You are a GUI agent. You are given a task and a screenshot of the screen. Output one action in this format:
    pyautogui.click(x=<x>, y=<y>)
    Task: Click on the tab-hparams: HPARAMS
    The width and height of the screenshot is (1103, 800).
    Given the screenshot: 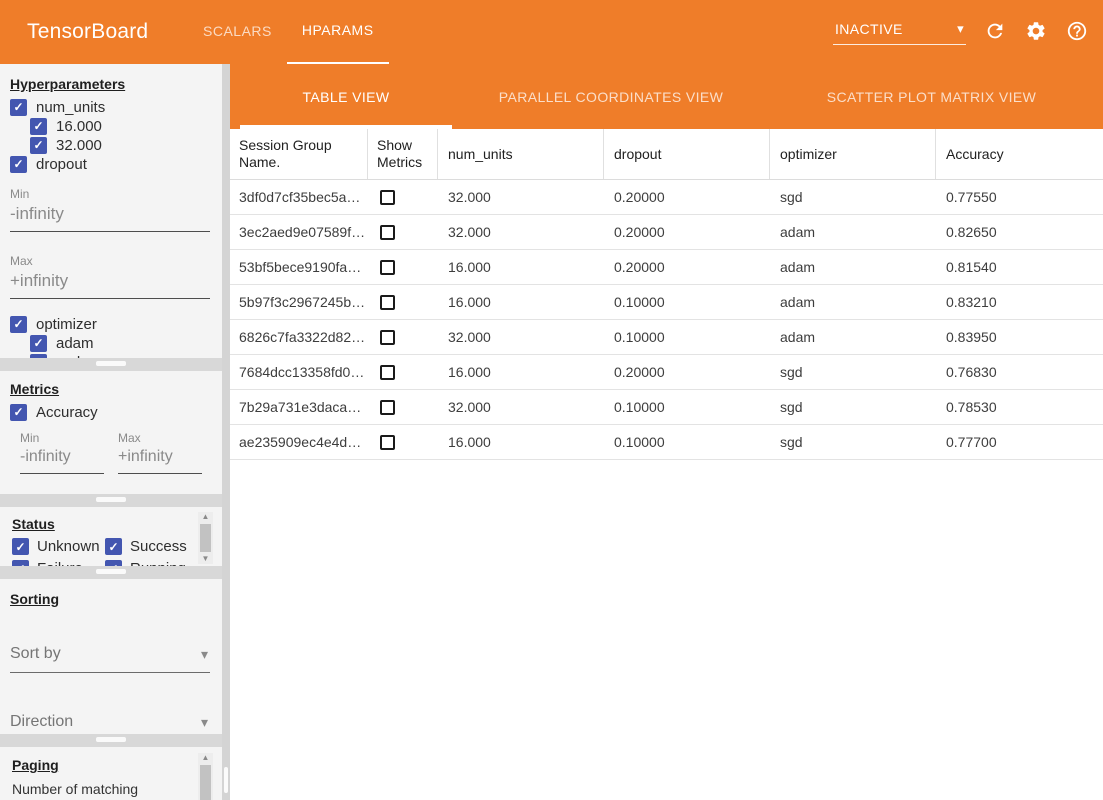 What is the action you would take?
    pyautogui.click(x=337, y=32)
    